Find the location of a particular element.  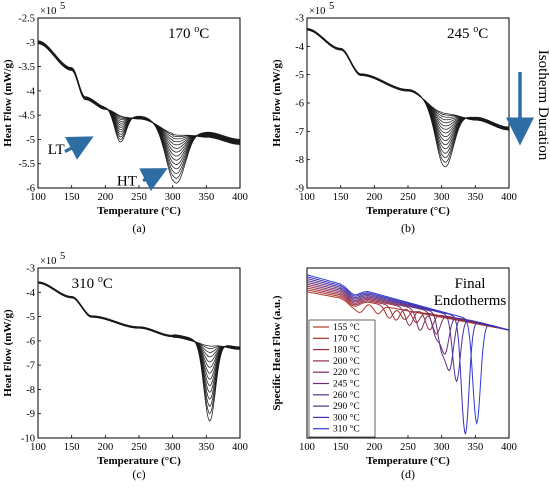

annotation-line-1: Final is located at coordinates (470, 284).